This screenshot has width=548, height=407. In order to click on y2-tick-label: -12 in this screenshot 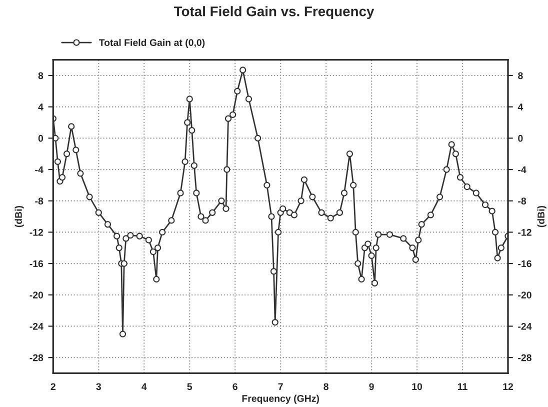, I will do `click(525, 232)`.